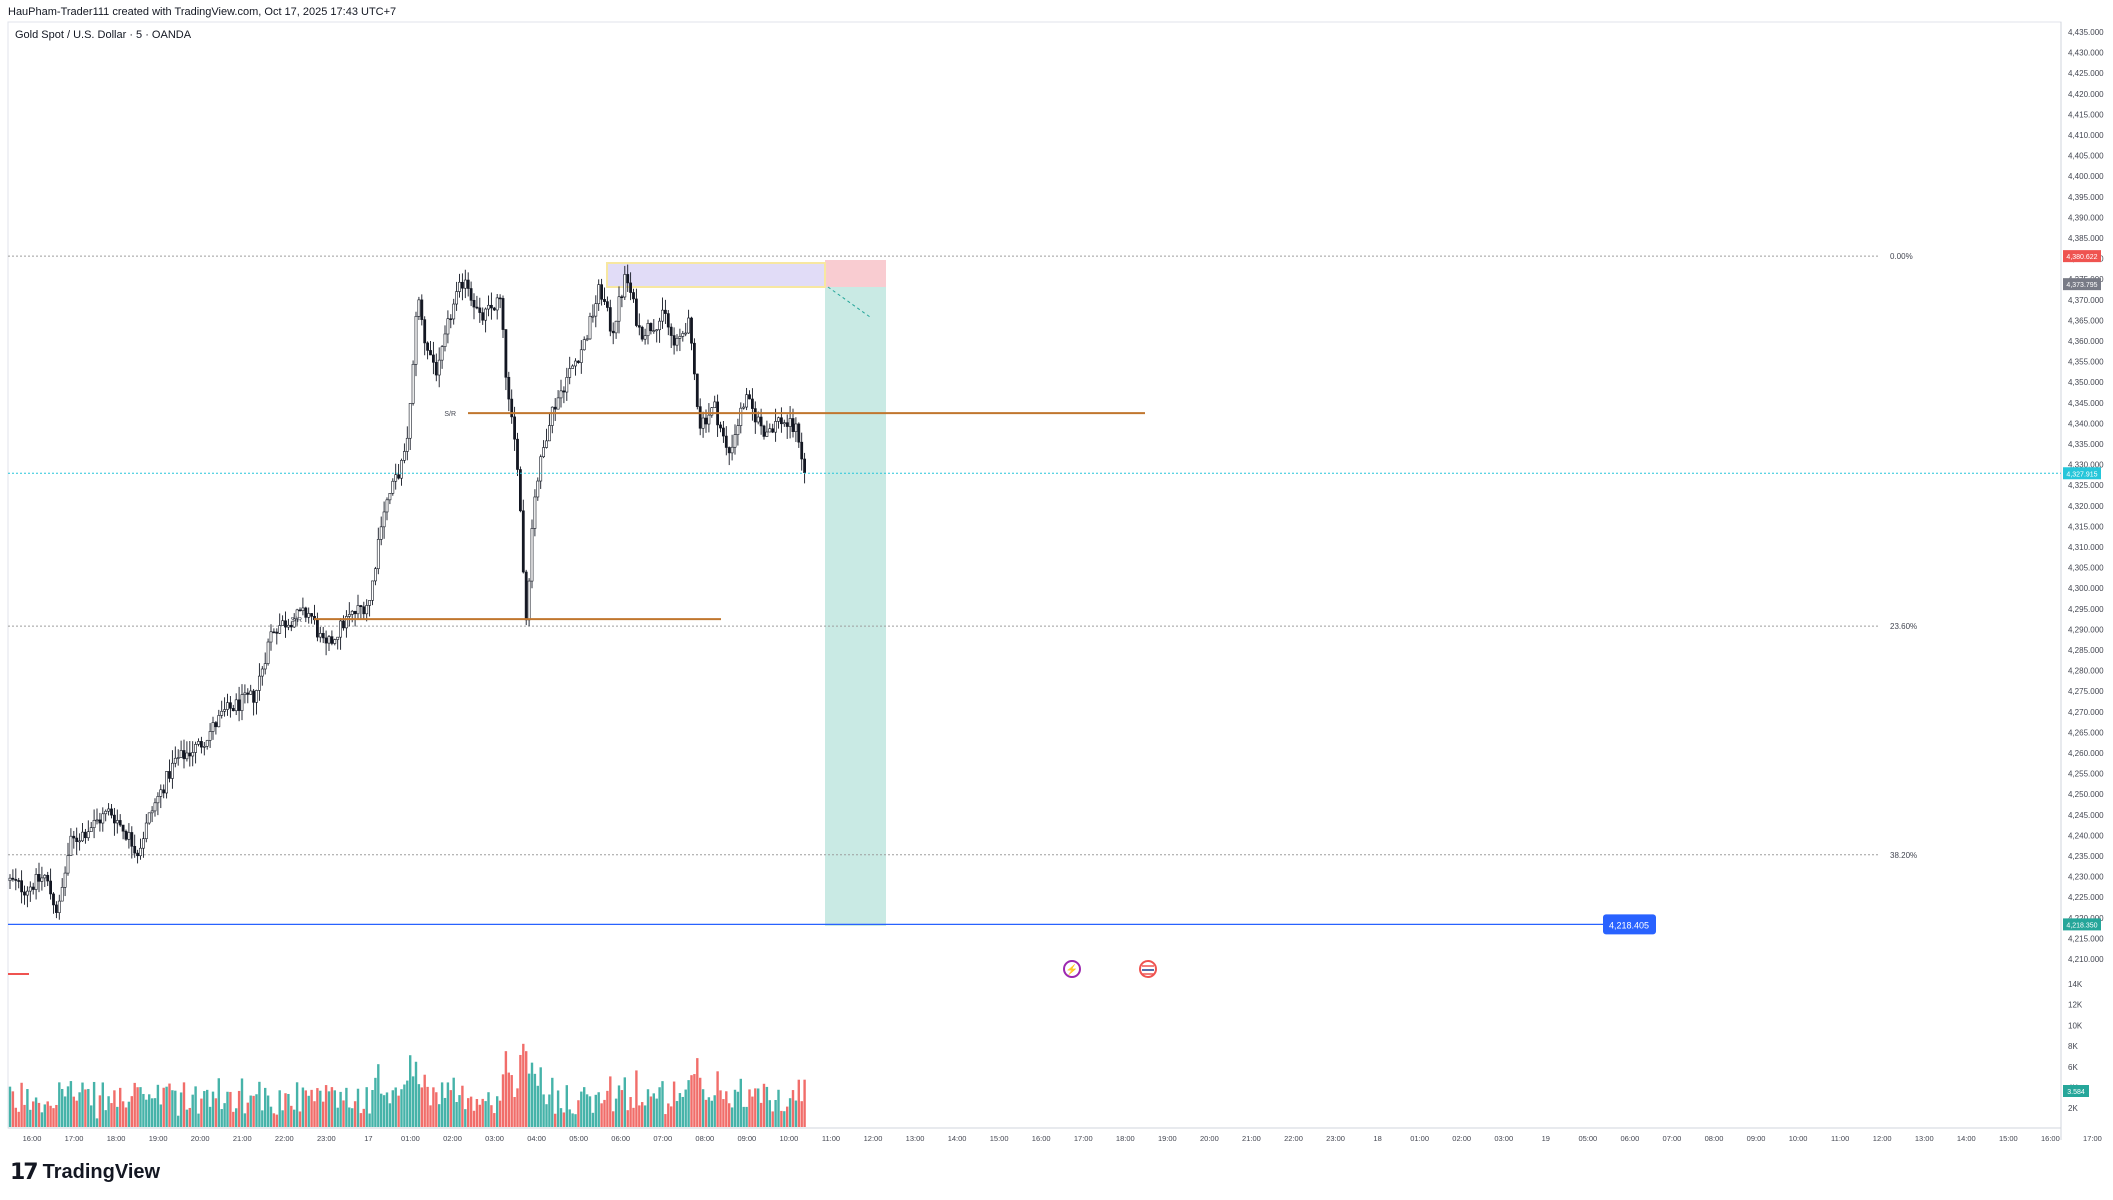 This screenshot has height=1200, width=2113. Describe the element at coordinates (103, 35) in the screenshot. I see `symbol-title: Gold Spot / U.S. Dollar · 5 · OANDA` at that location.